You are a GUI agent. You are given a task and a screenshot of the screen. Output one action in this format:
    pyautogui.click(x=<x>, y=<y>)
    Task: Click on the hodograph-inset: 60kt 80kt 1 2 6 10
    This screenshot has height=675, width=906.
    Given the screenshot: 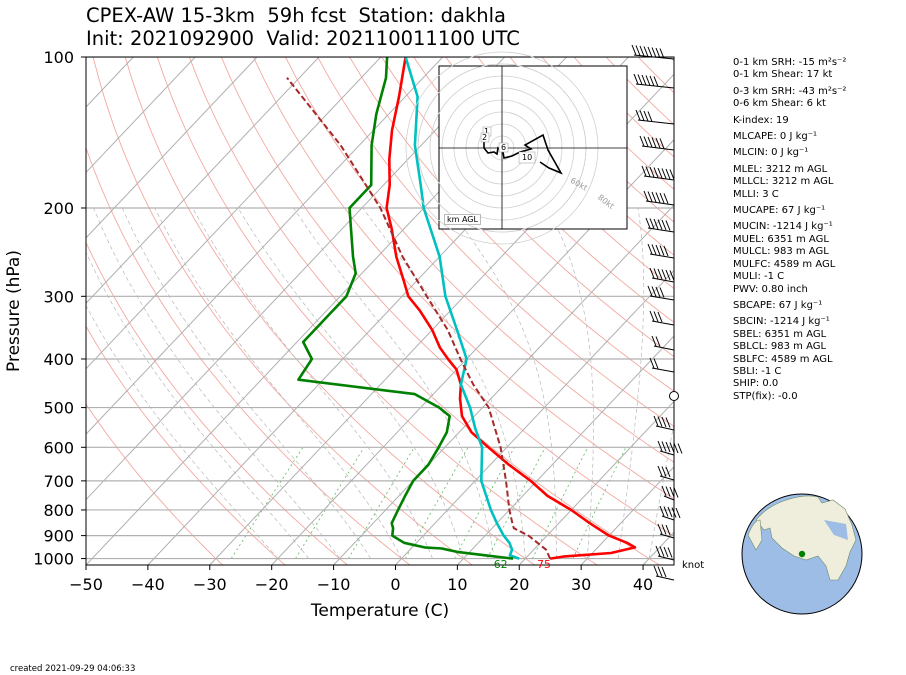 What is the action you would take?
    pyautogui.click(x=516, y=148)
    